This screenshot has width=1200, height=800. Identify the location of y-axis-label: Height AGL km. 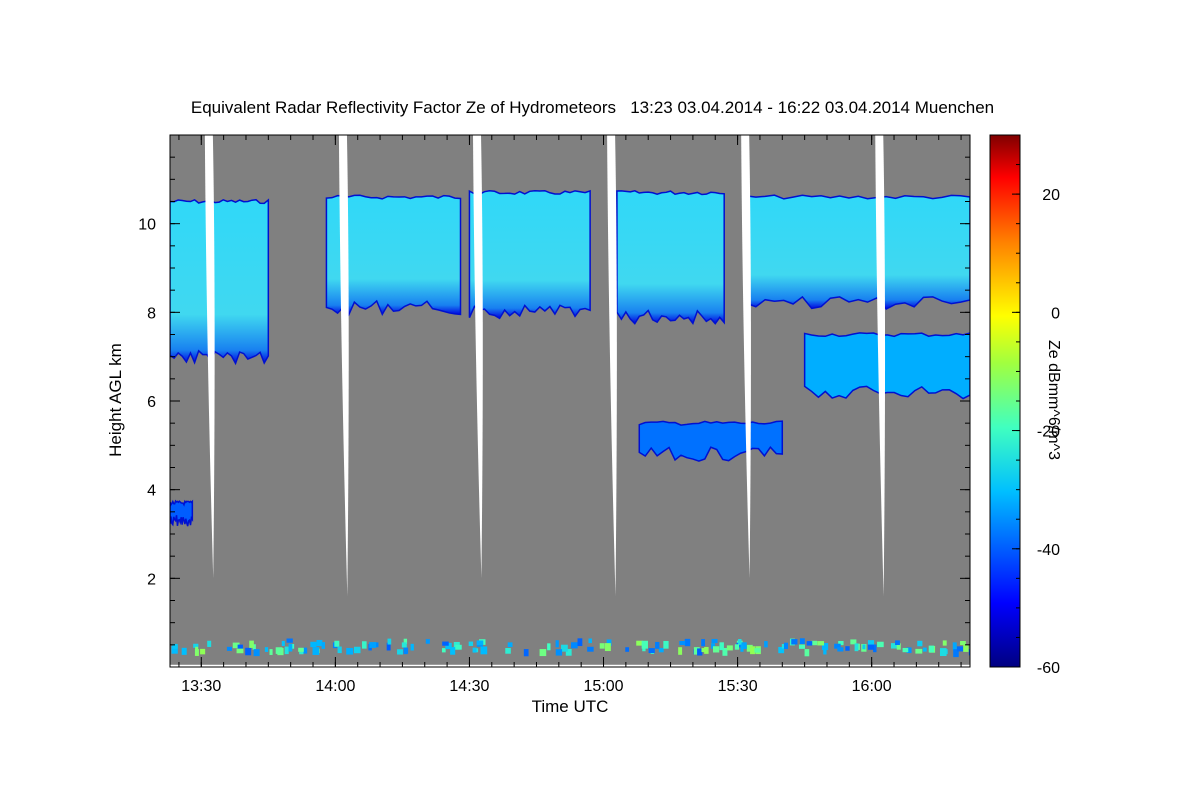
(115, 400).